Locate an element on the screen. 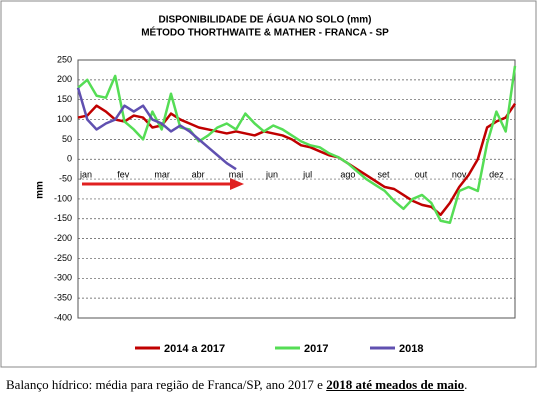 This screenshot has width=549, height=400. y-tick-label: -50 is located at coordinates (65, 178).